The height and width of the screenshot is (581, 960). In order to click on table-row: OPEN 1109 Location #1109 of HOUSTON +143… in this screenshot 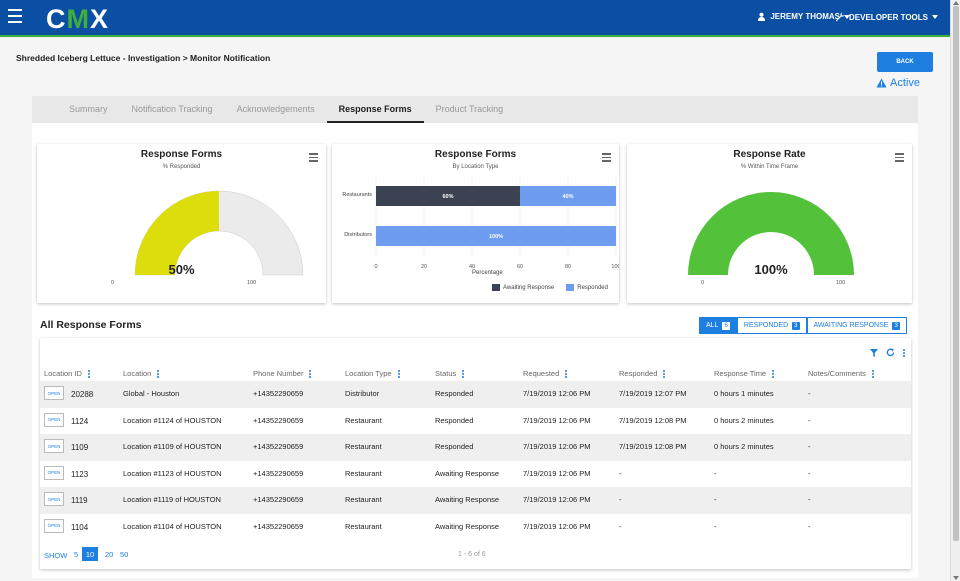, I will do `click(475, 447)`.